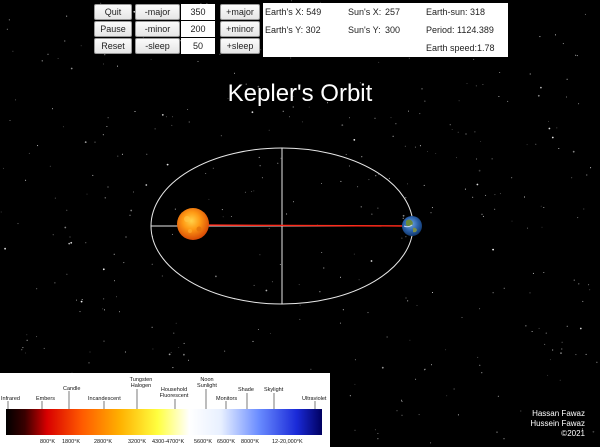 Image resolution: width=600 pixels, height=447 pixels. What do you see at coordinates (71, 442) in the screenshot?
I see `spectrum-temp: 1800°K` at bounding box center [71, 442].